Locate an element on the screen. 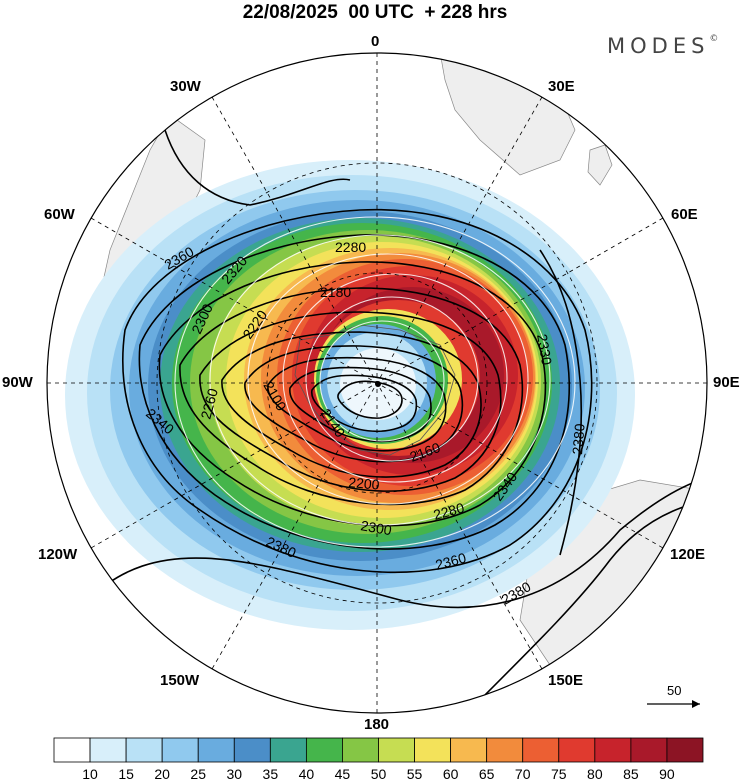  modes-brand-logo: MODES© is located at coordinates (662, 46).